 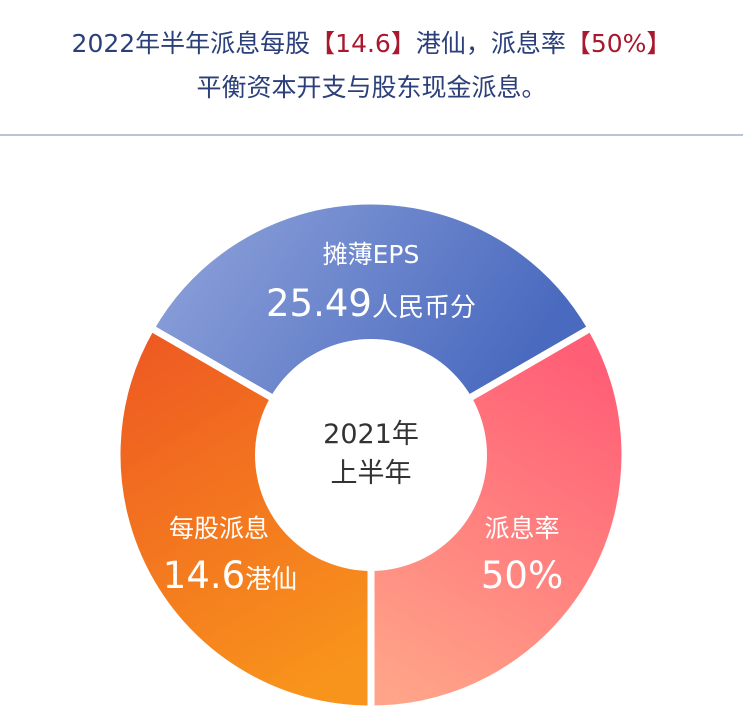 What do you see at coordinates (219, 528) in the screenshot?
I see `label-dps-name: 每股派息` at bounding box center [219, 528].